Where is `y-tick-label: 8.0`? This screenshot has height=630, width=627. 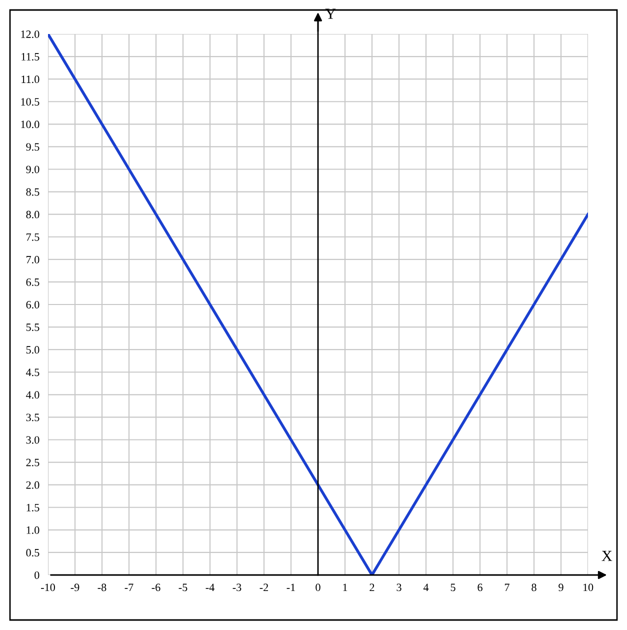 y-tick-label: 8.0 is located at coordinates (33, 214).